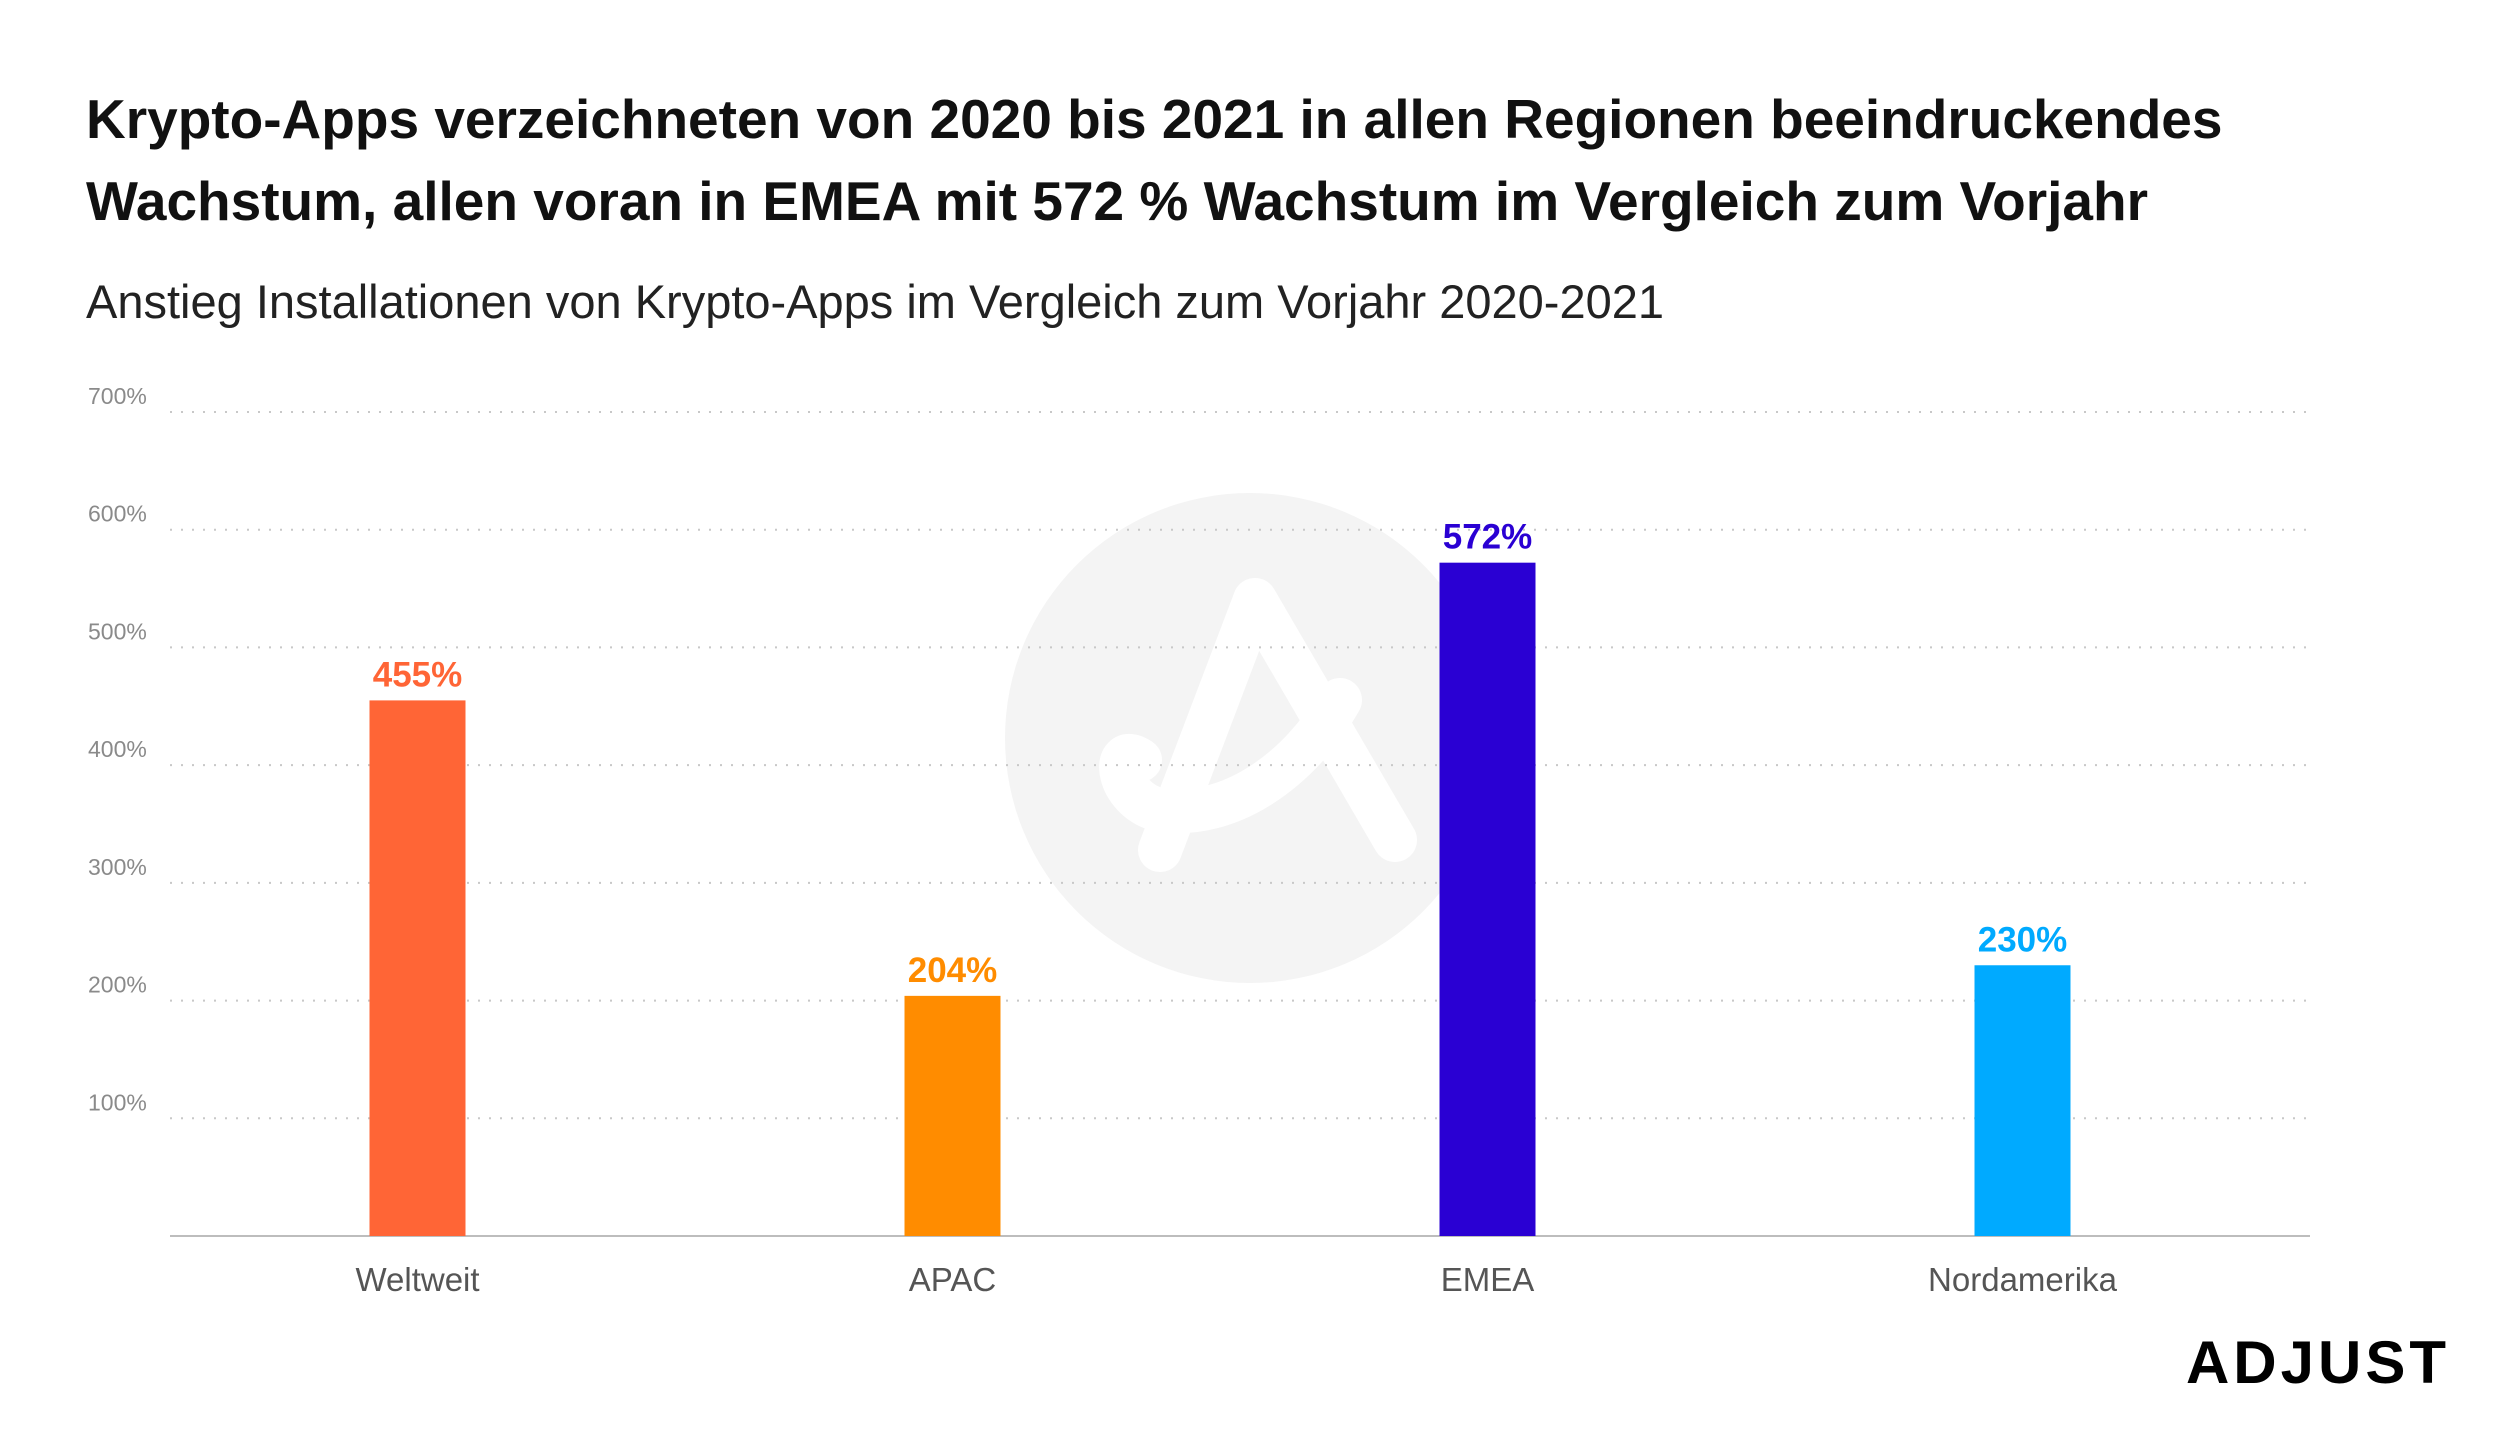 The width and height of the screenshot is (2500, 1454). What do you see at coordinates (953, 970) in the screenshot?
I see `data-label: 204%` at bounding box center [953, 970].